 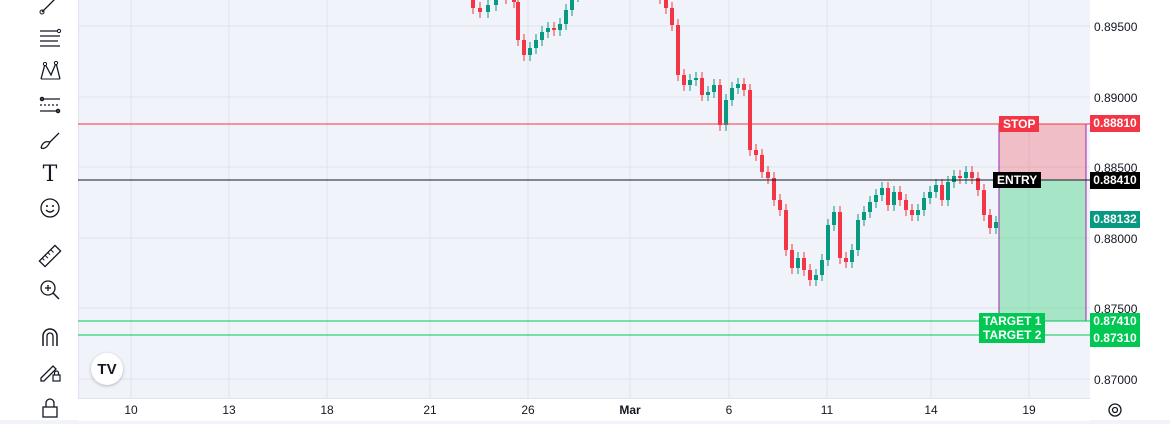 I want to click on trendline-icon, so click(x=50, y=10).